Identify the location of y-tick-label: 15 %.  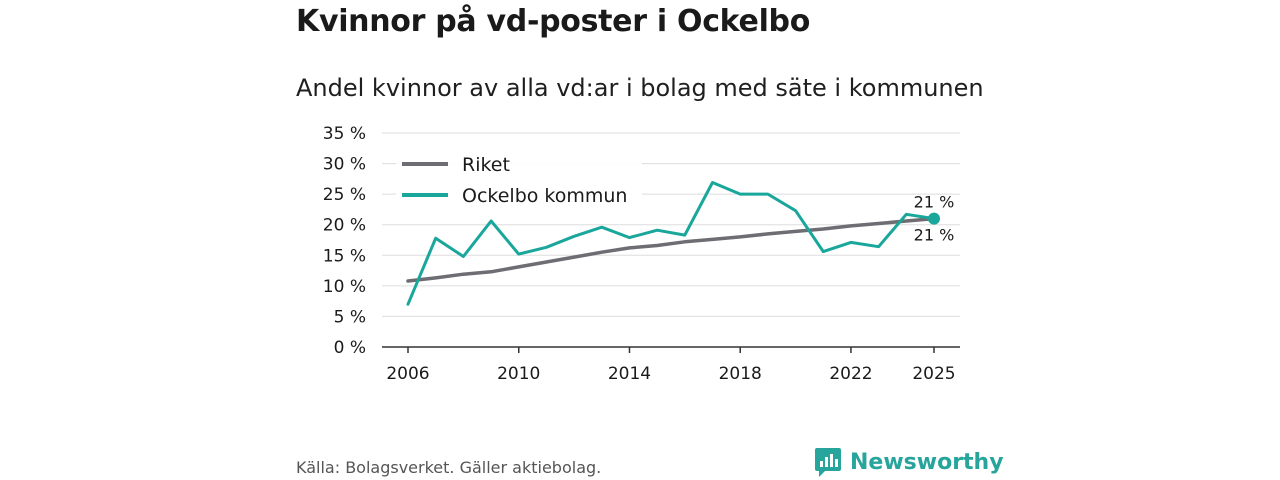
(344, 256).